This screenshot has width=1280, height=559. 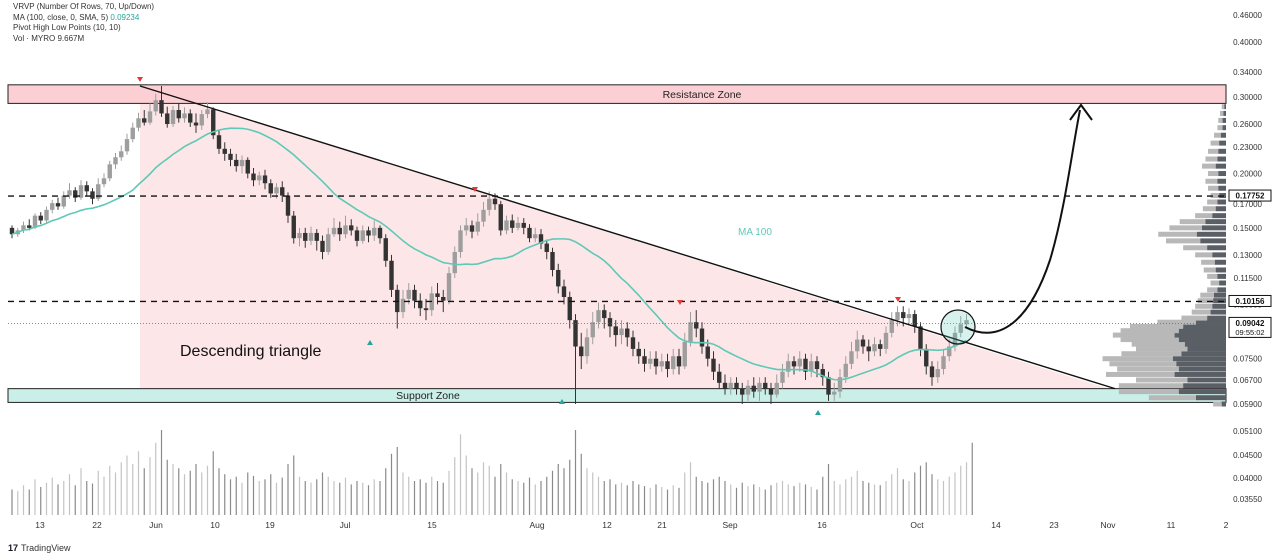 I want to click on breakout-circle, so click(x=958, y=327).